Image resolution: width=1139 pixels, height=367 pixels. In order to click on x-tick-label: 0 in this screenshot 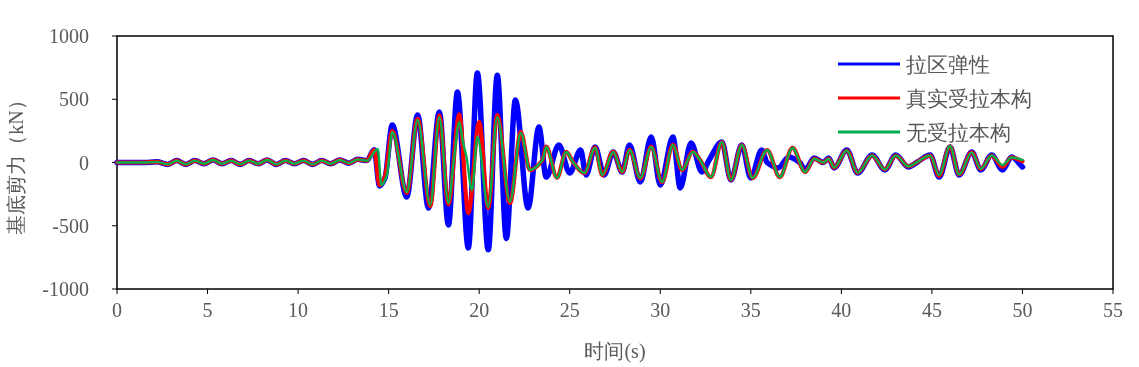, I will do `click(117, 310)`.